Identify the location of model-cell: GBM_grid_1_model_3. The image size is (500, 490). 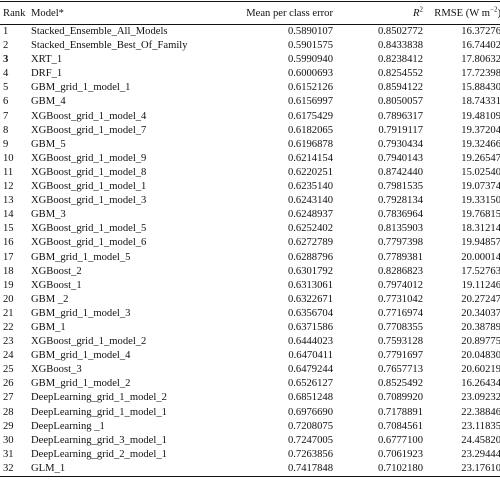
(81, 313).